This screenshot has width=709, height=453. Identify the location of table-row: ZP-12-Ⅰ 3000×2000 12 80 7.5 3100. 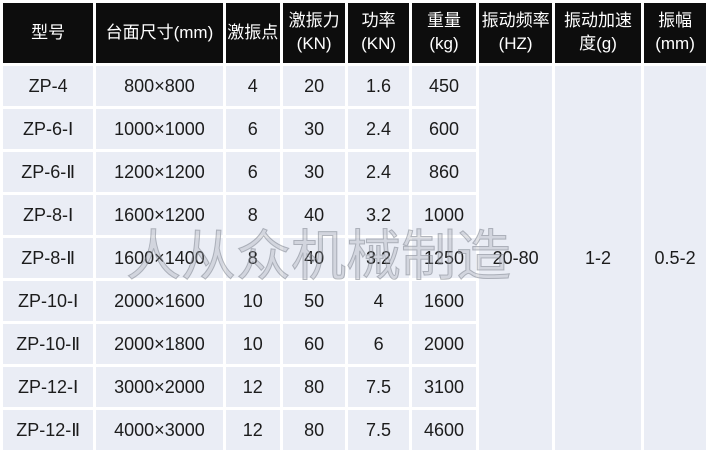
(354, 387).